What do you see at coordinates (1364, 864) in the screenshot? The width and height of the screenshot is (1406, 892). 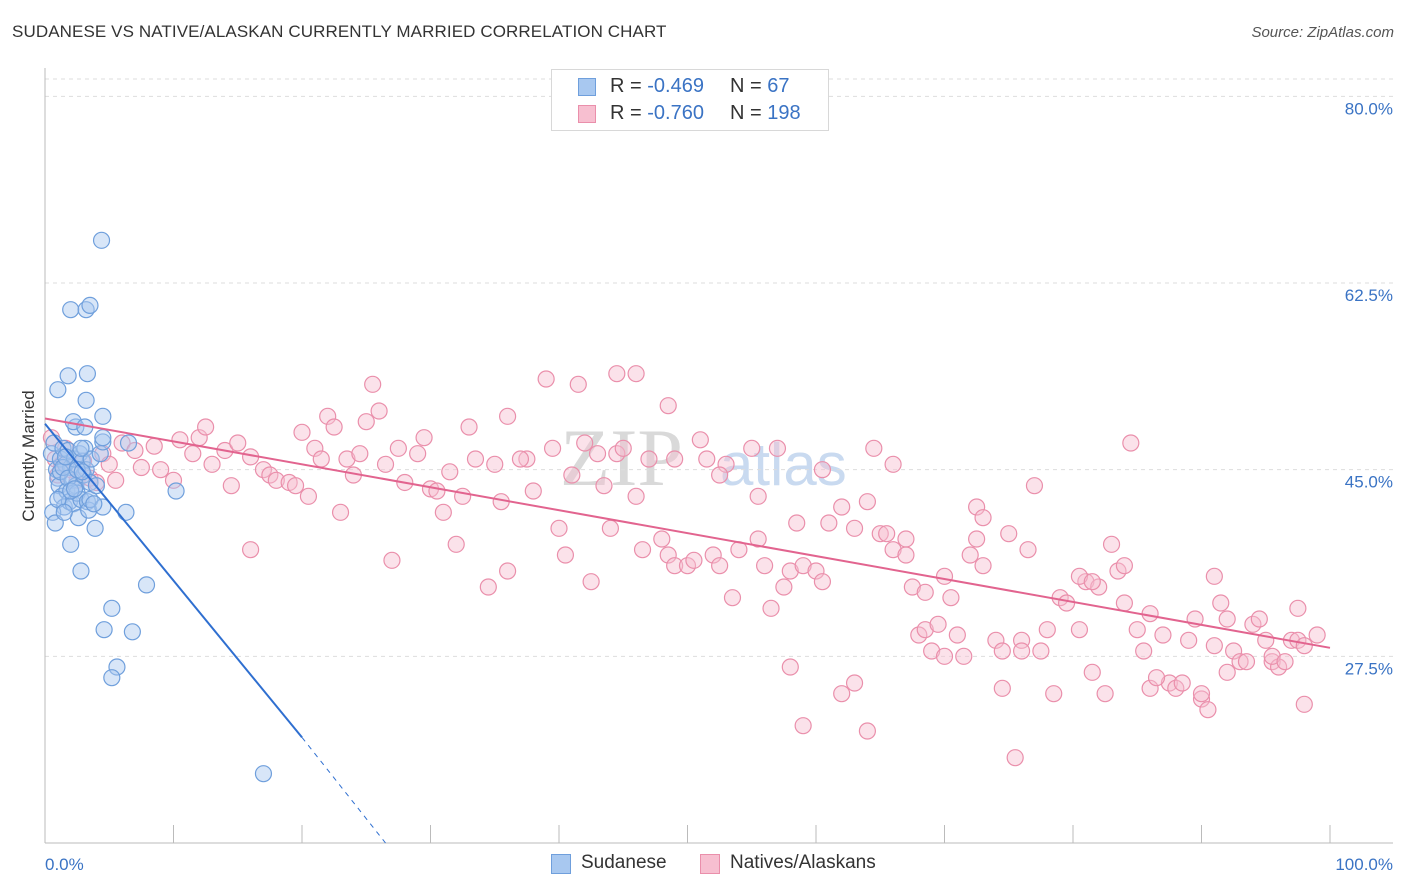 I see `x-tick-label-max: 100.0%` at bounding box center [1364, 864].